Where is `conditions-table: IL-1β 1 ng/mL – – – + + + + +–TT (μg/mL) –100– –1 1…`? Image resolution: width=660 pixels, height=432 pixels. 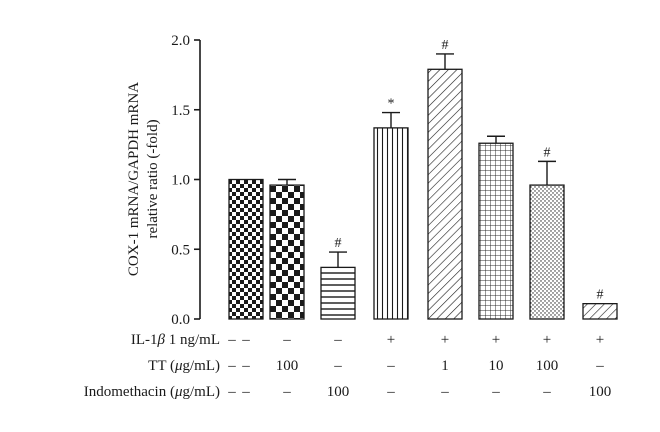 conditions-table: IL-1β 1 ng/mL – – – + + + + +–TT (μg/mL) –100– –1 1… is located at coordinates (348, 366).